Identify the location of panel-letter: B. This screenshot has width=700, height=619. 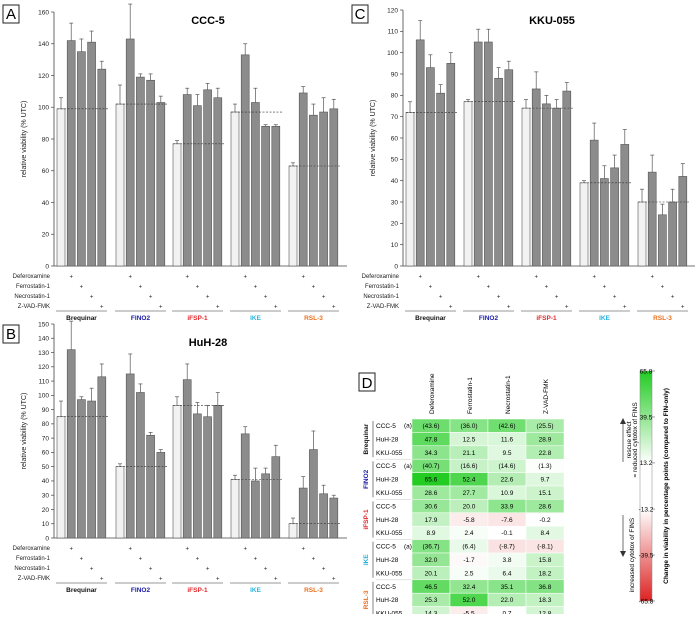
(11, 334).